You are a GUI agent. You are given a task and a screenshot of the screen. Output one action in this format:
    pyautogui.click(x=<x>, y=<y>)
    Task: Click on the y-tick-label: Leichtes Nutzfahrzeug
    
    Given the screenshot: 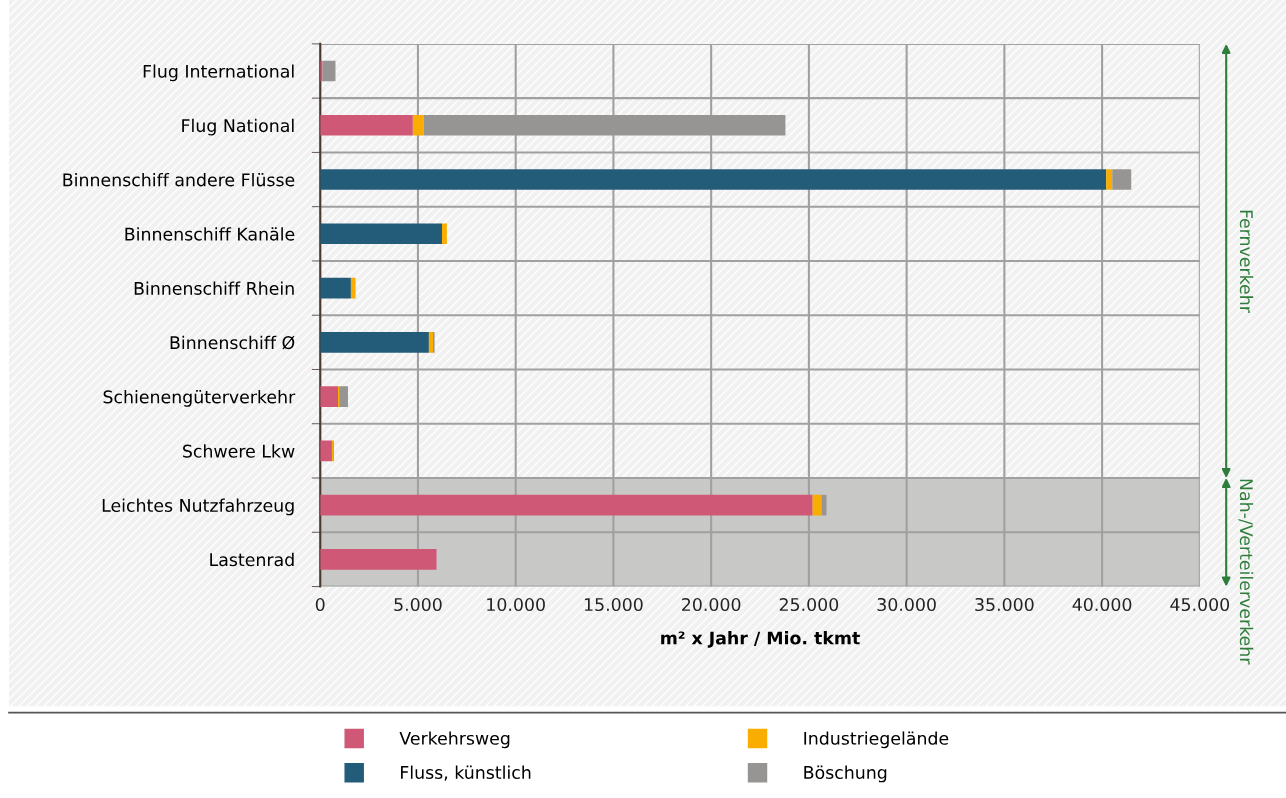 What is the action you would take?
    pyautogui.click(x=198, y=507)
    